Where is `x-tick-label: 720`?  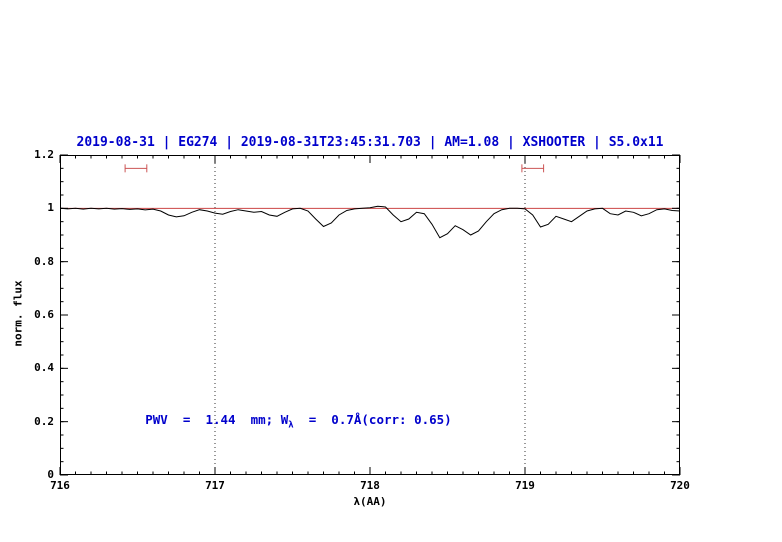
x-tick-label: 720 is located at coordinates (680, 485).